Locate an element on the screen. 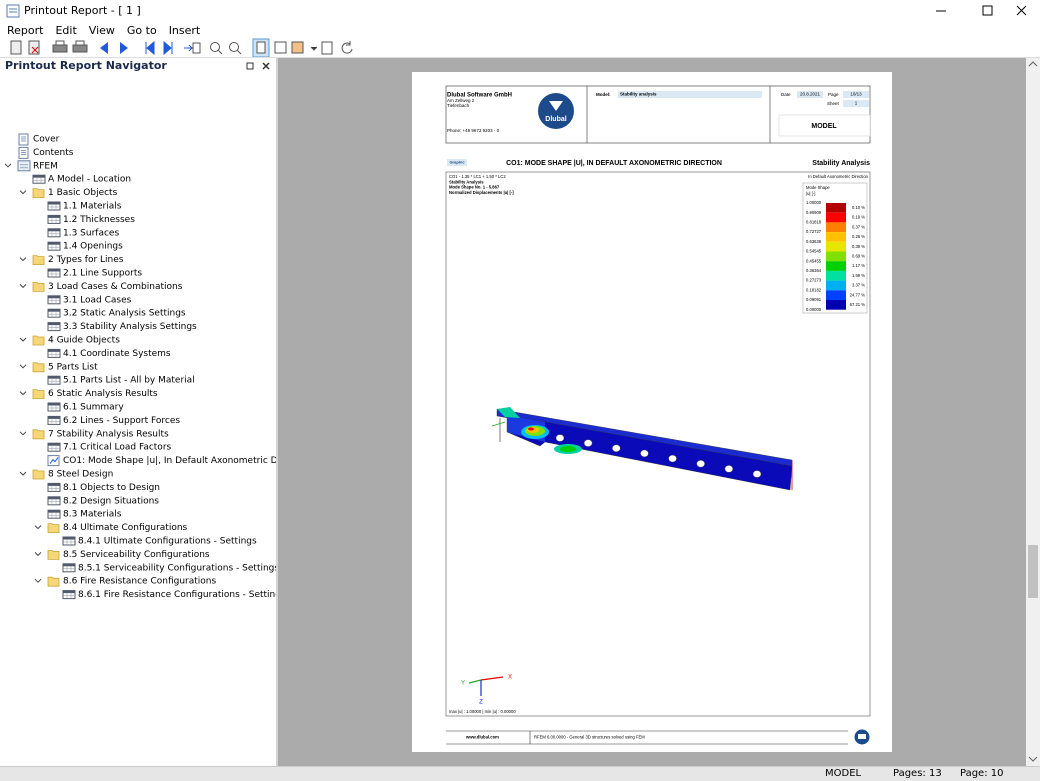 This screenshot has width=1040, height=781. menu-item: View is located at coordinates (101, 30).